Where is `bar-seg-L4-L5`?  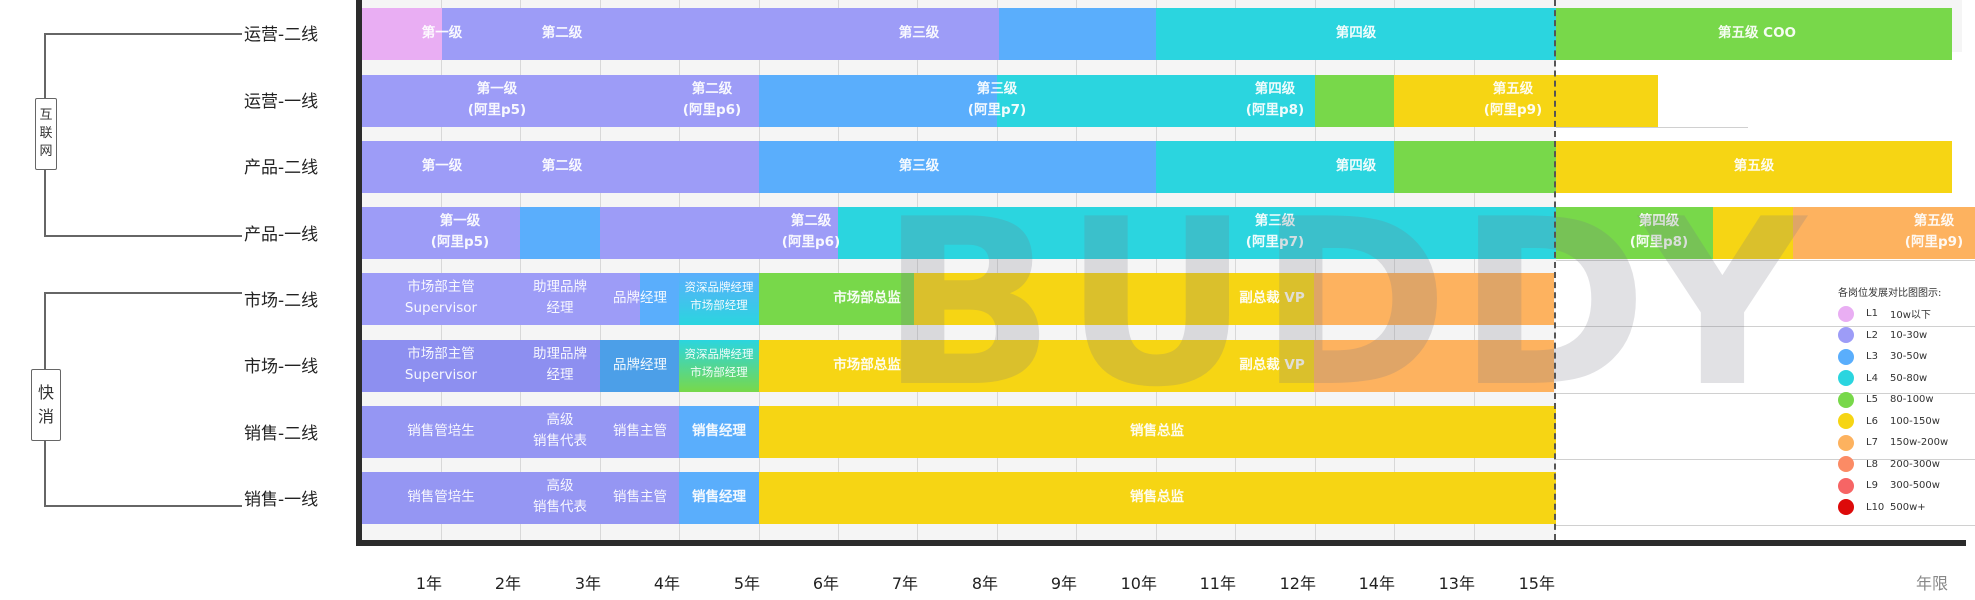
bar-seg-L4-L5 is located at coordinates (719, 366).